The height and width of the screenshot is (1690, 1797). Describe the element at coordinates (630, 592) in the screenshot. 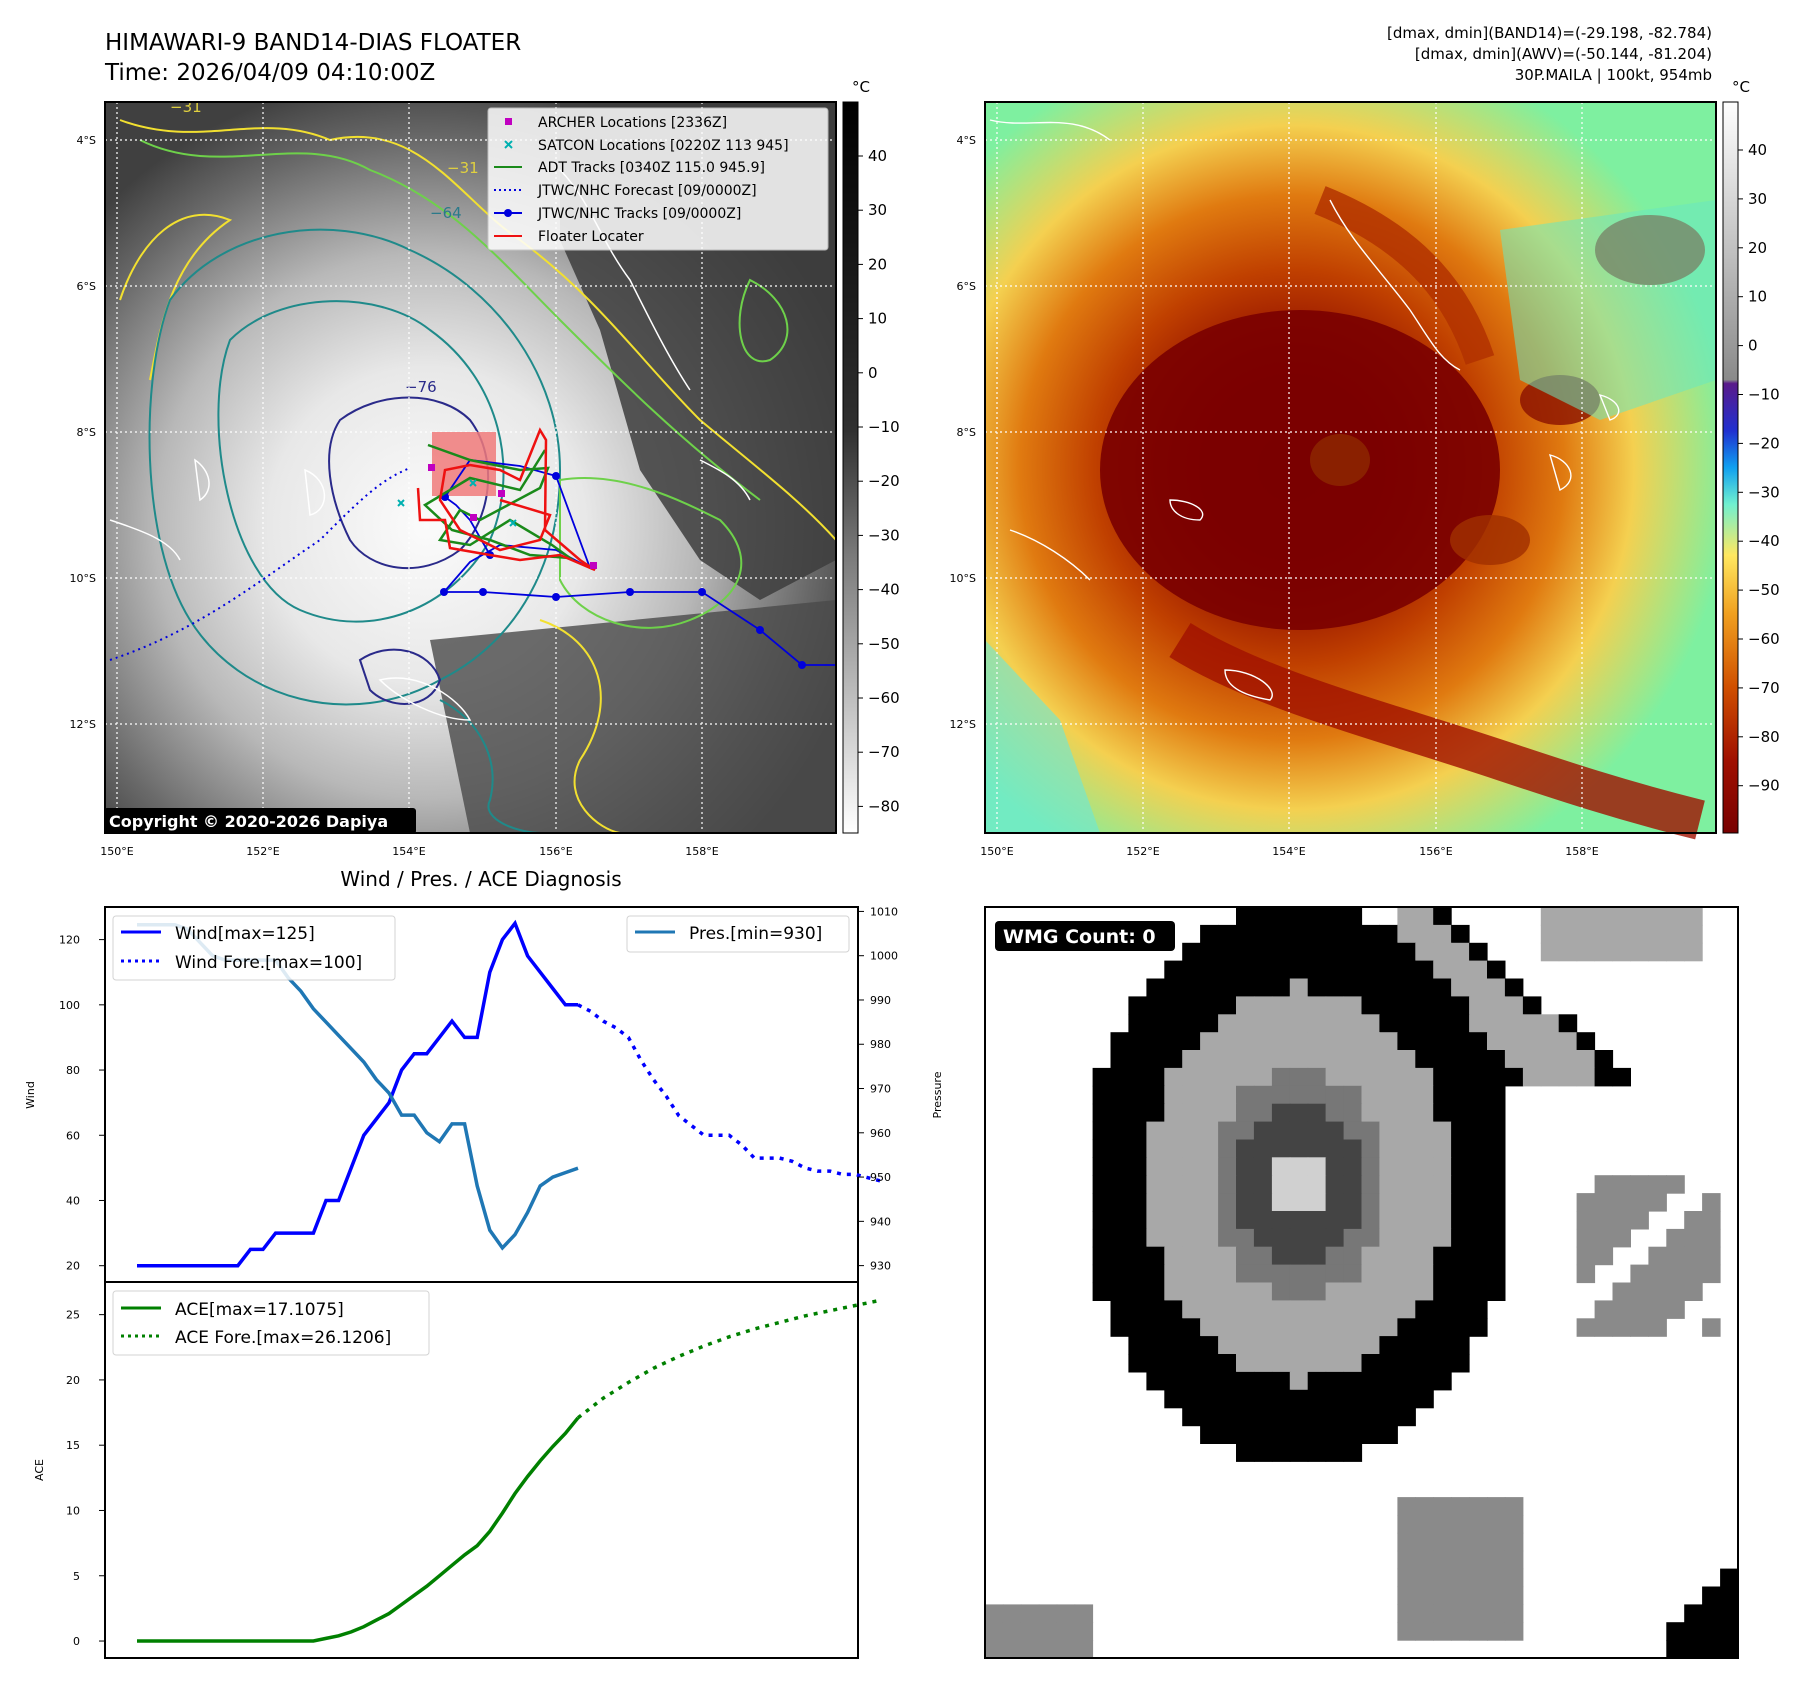

I see `jtwc-point` at that location.